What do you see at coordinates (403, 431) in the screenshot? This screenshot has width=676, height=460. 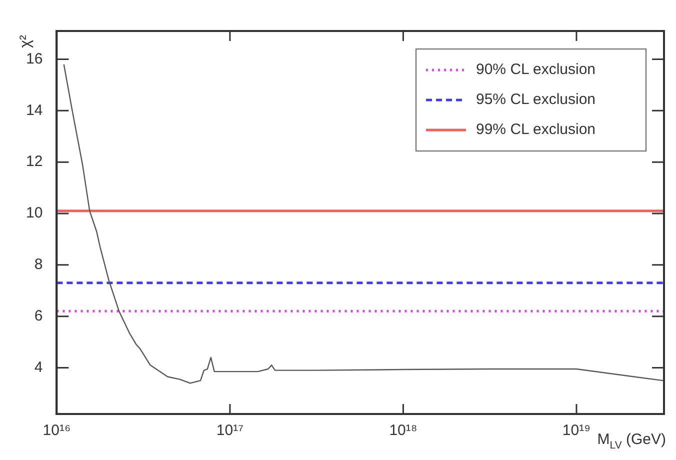 I see `x-tick-label: 10¹⁸` at bounding box center [403, 431].